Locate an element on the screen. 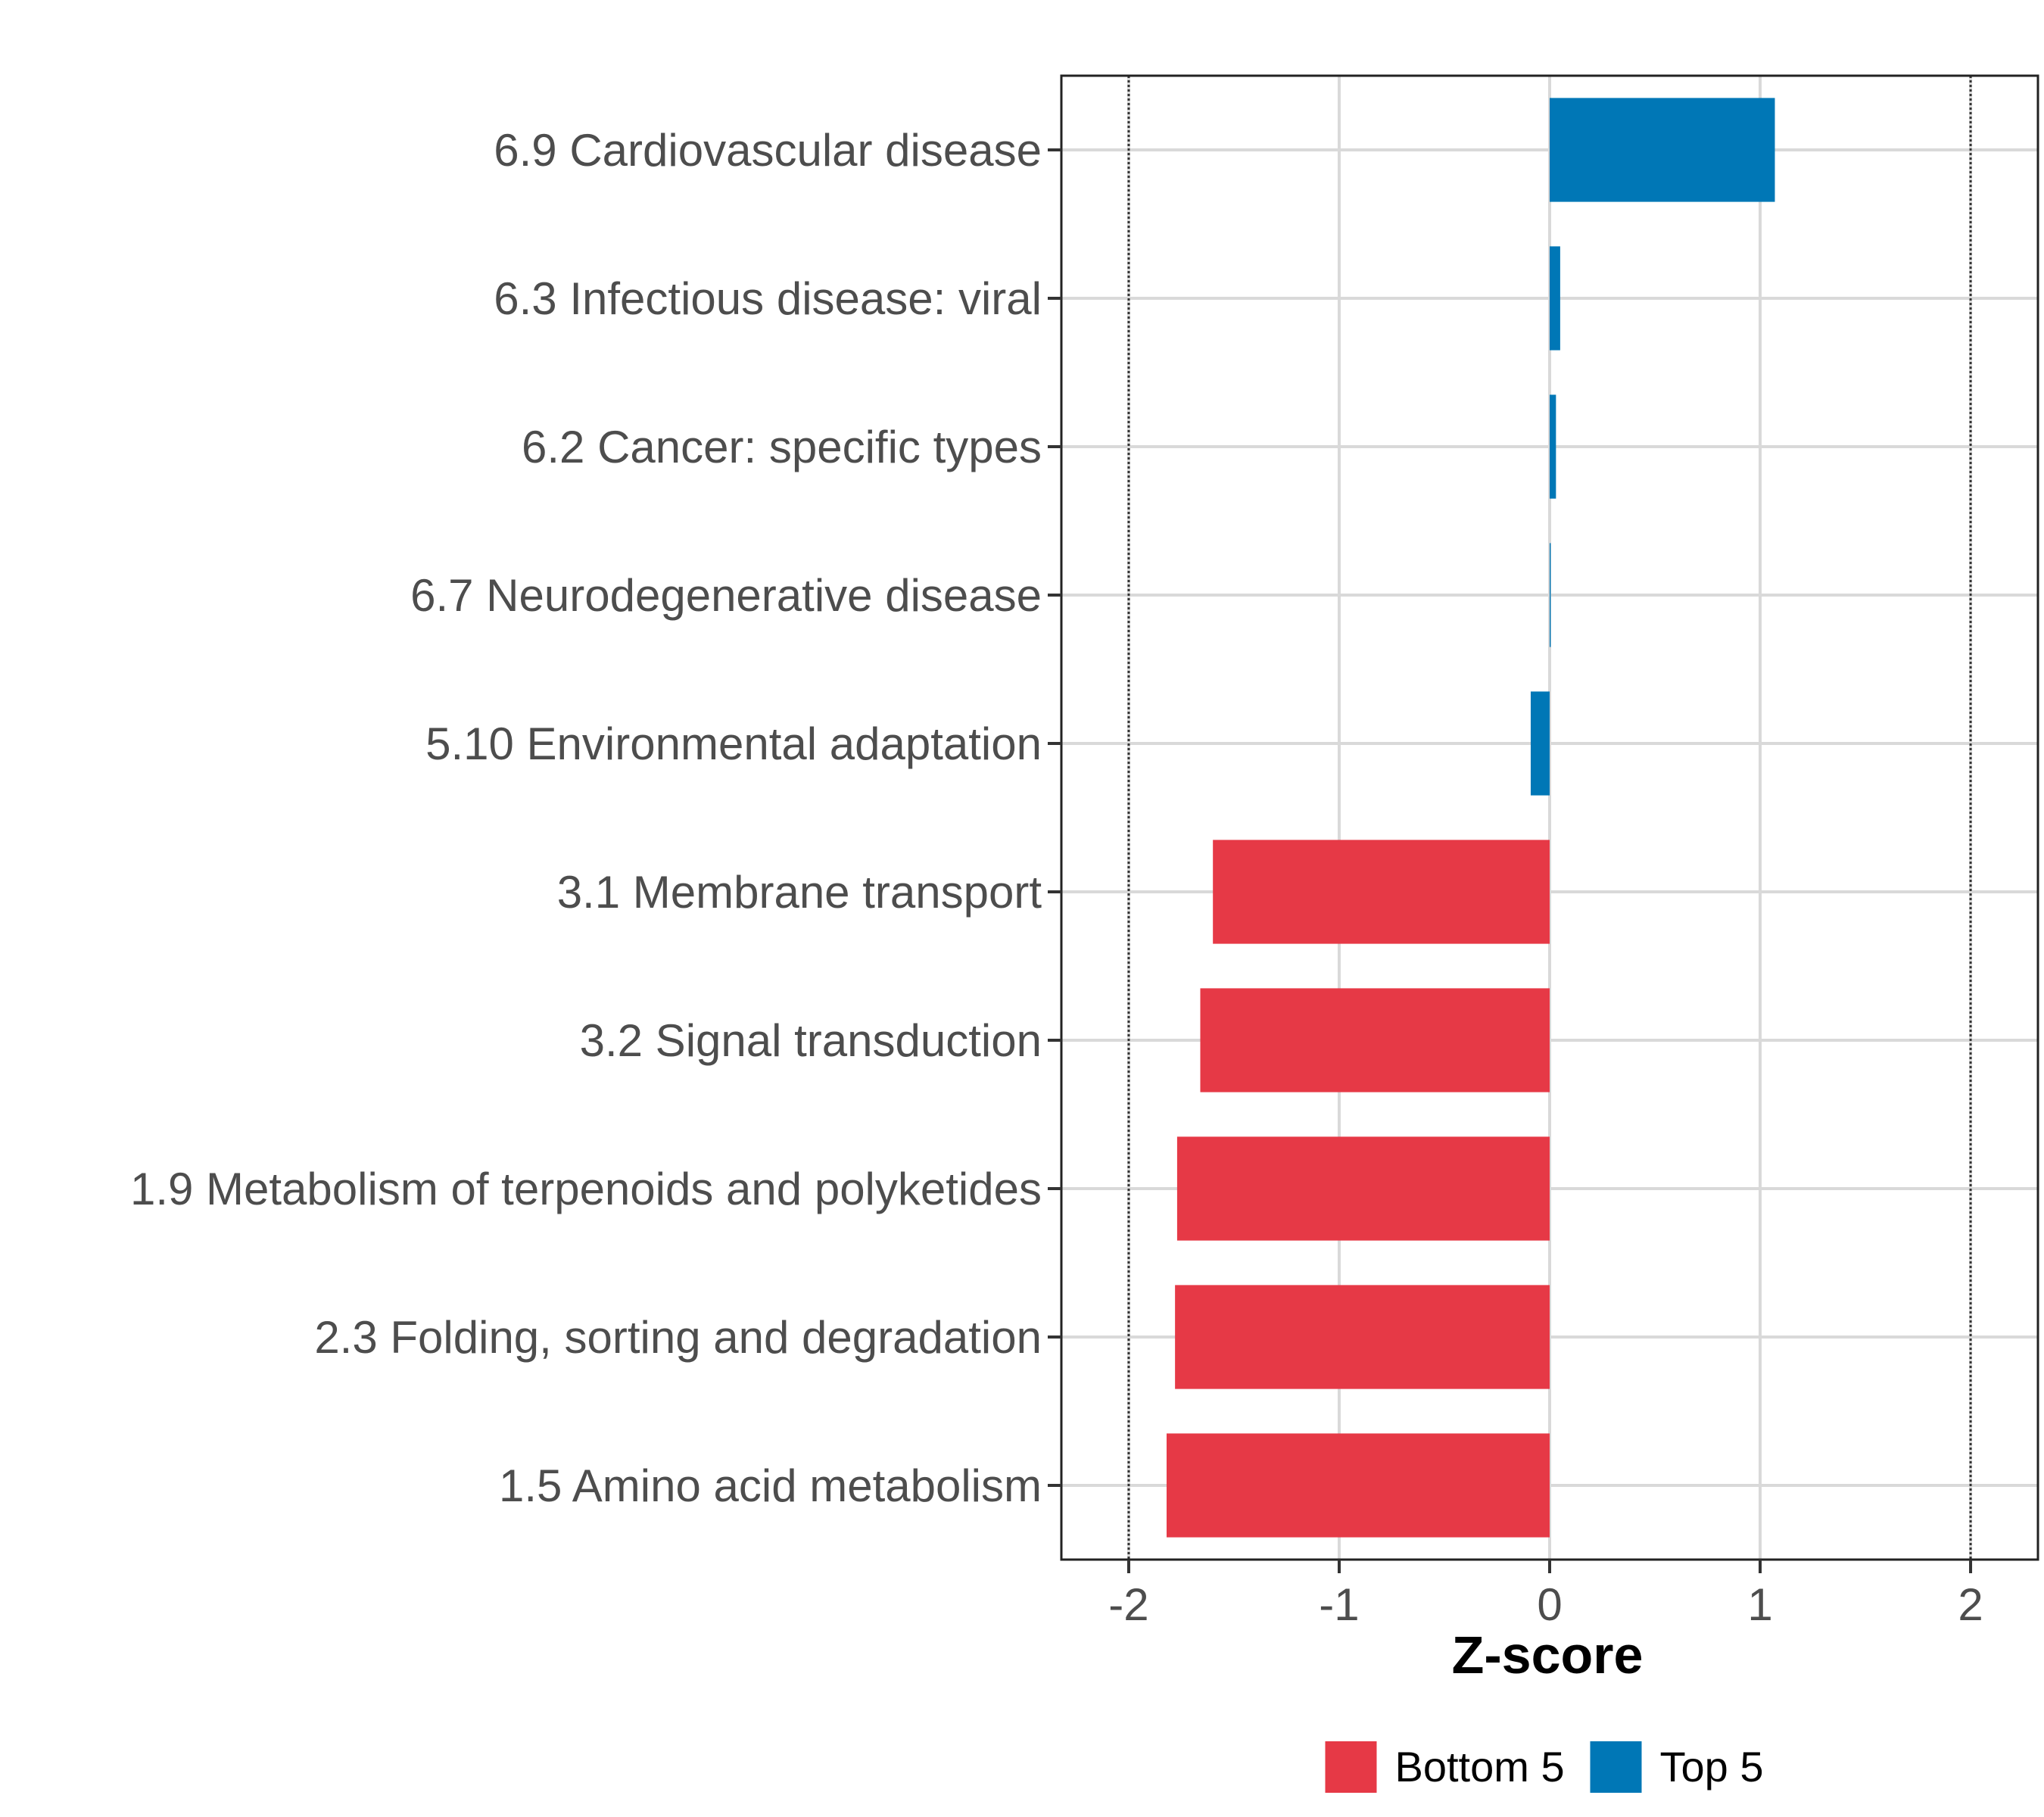  category-label: 1.5 Amino acid metabolism is located at coordinates (770, 1485).